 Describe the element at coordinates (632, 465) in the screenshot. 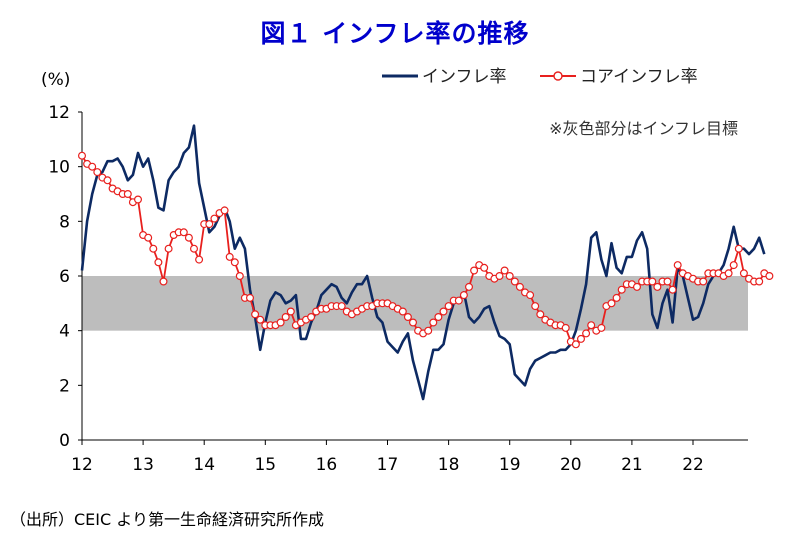

I see `x-tick-label: 21` at that location.